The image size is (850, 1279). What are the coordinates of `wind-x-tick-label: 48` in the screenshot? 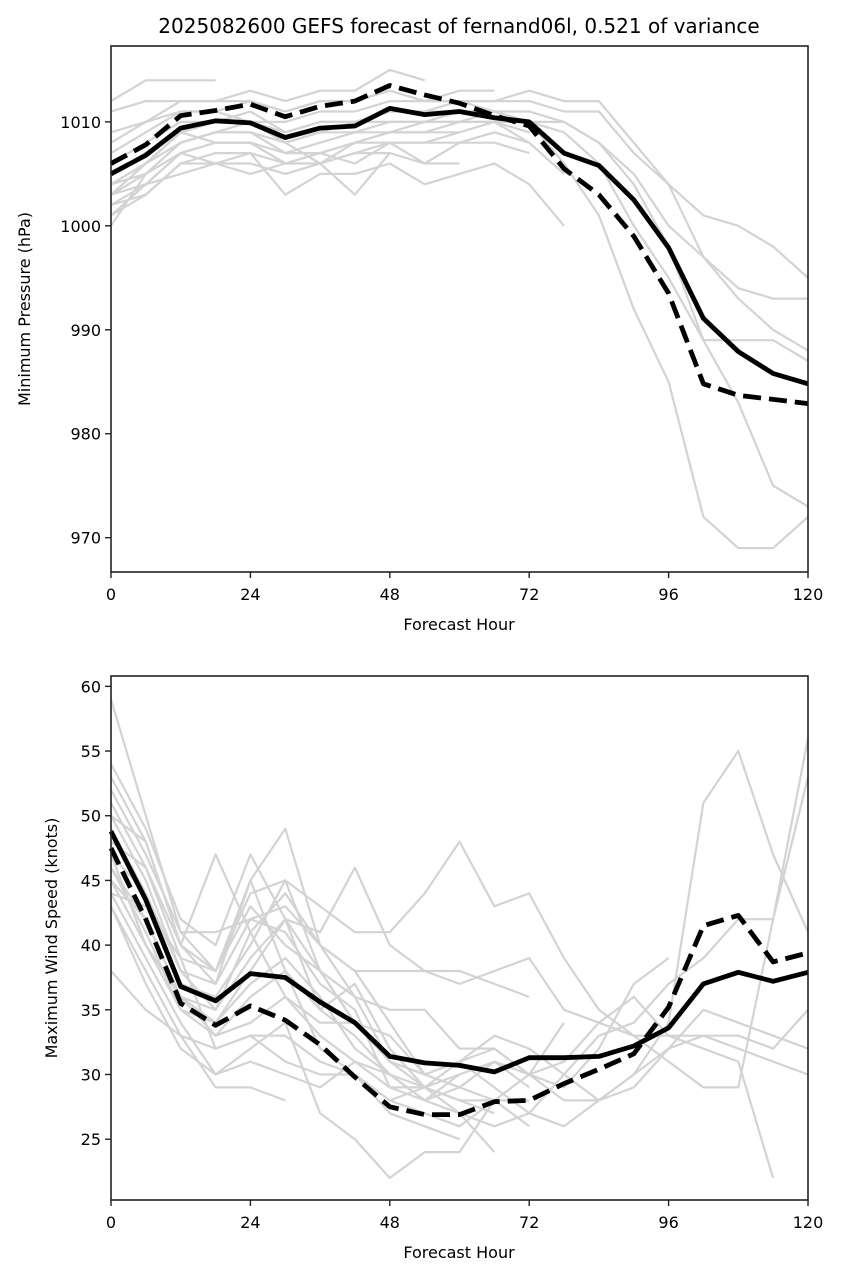 It's located at (390, 1222).